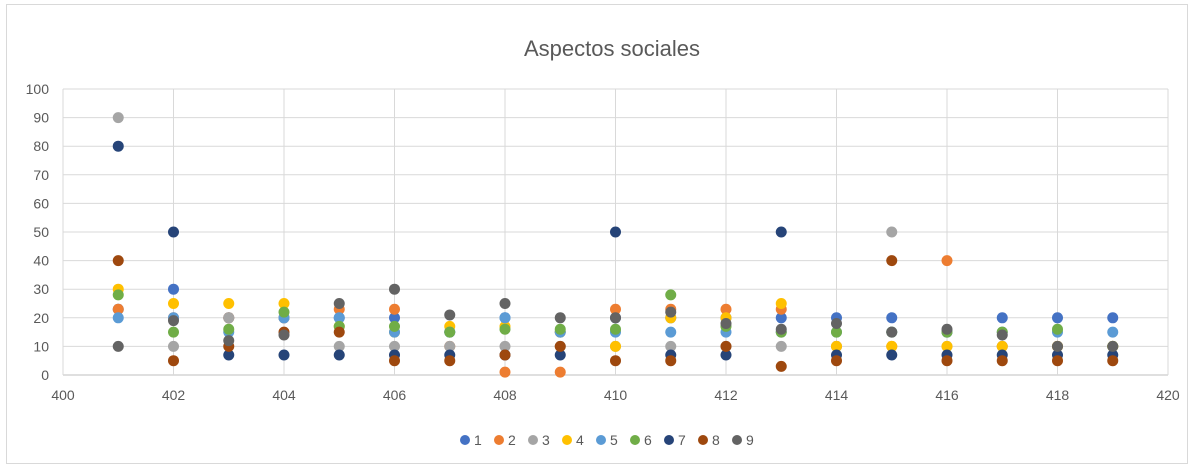 The height and width of the screenshot is (469, 1194). What do you see at coordinates (38, 89) in the screenshot?
I see `y-tick-label: 100` at bounding box center [38, 89].